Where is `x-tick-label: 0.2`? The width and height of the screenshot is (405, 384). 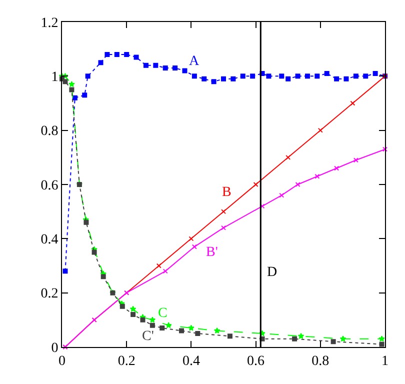
x-tick-label: 0.2 is located at coordinates (127, 361).